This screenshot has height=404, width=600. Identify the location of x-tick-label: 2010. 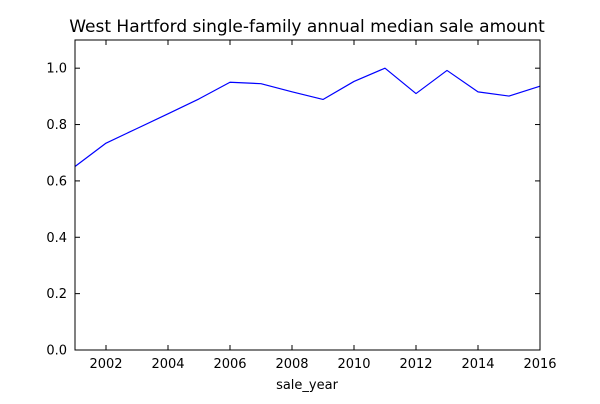
(353, 364).